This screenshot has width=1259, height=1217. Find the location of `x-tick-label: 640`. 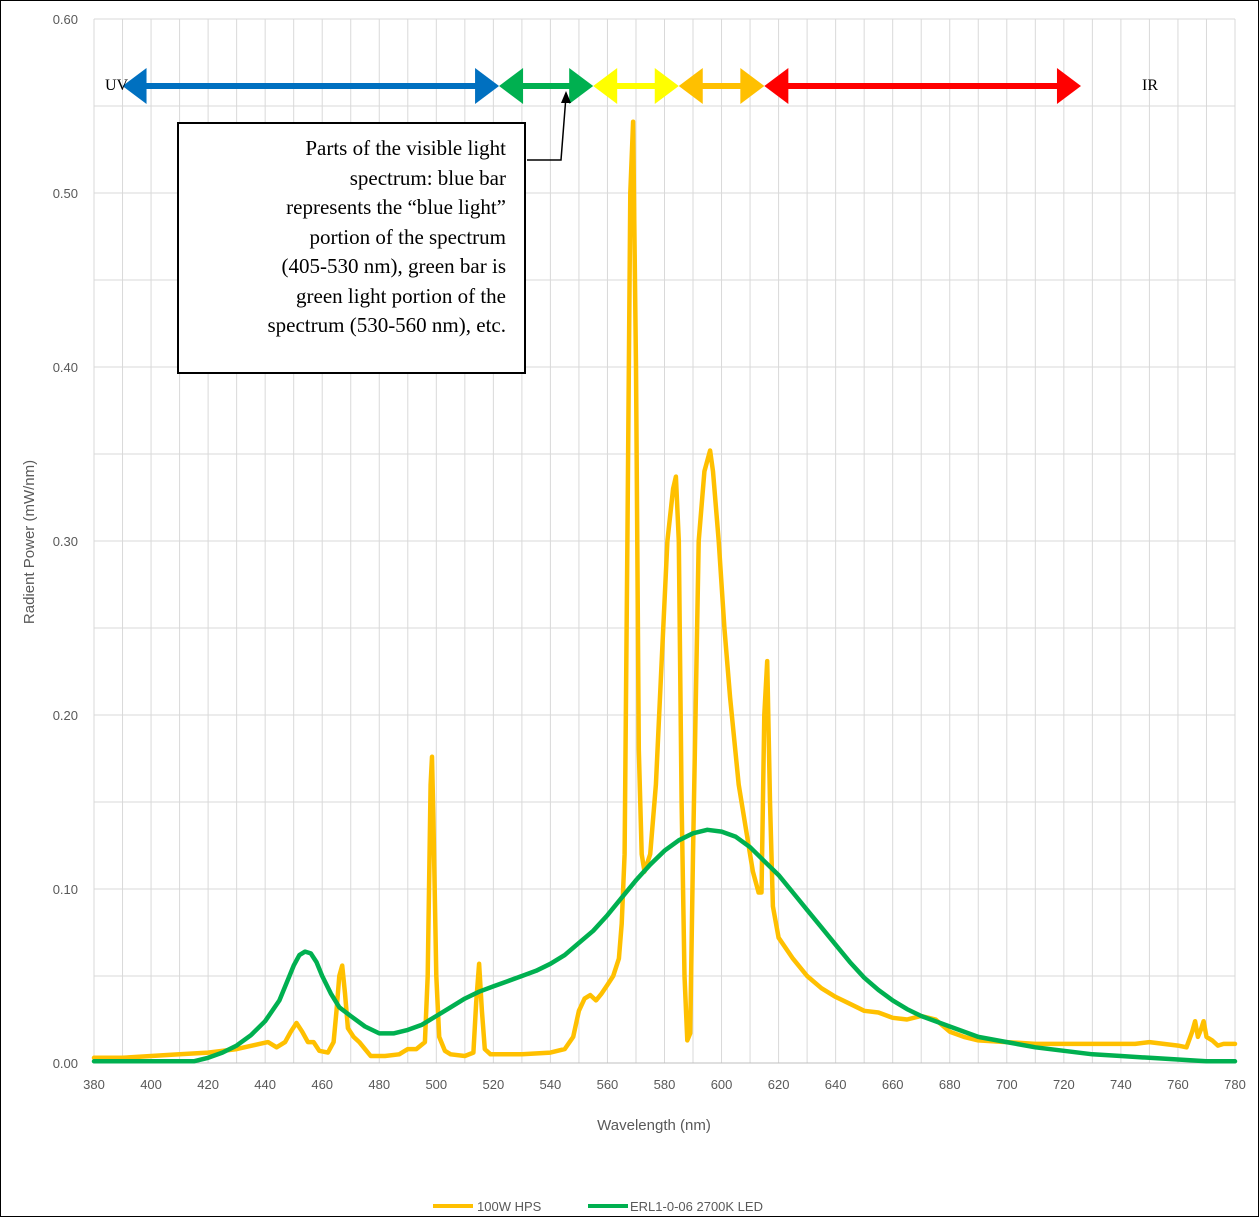

x-tick-label: 640 is located at coordinates (836, 1084).